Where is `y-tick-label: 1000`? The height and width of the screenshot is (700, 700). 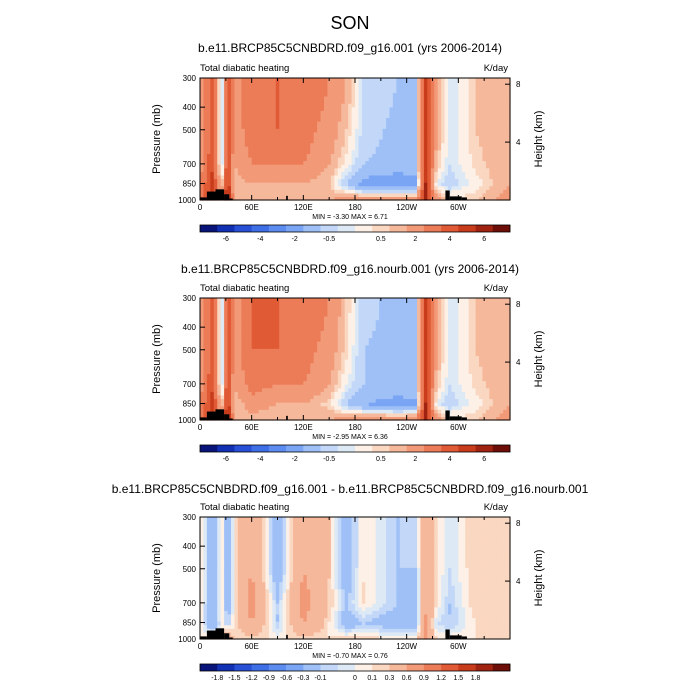
y-tick-label: 1000 is located at coordinates (187, 200).